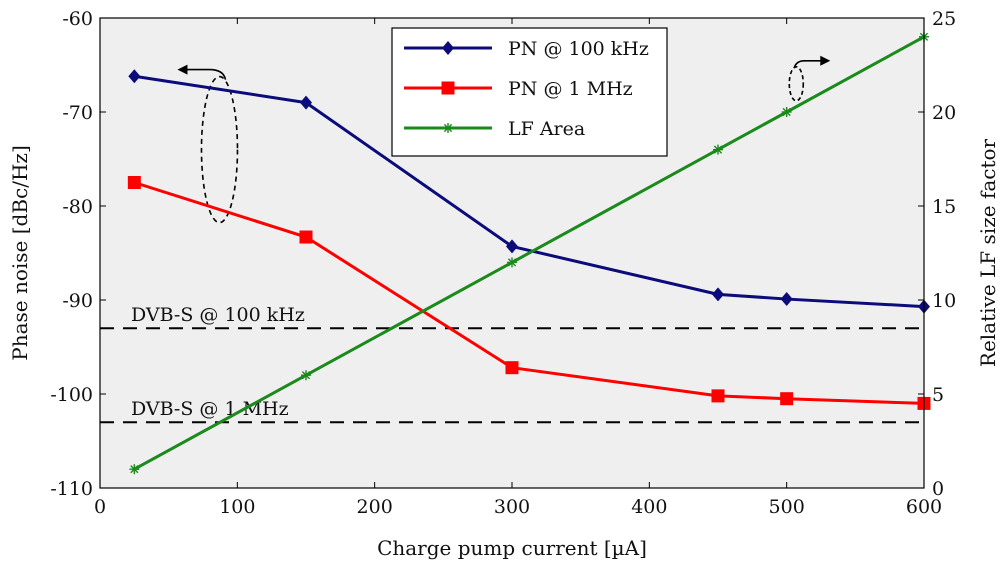 The image size is (1005, 562). I want to click on y-left-tick-label: -110, so click(71, 489).